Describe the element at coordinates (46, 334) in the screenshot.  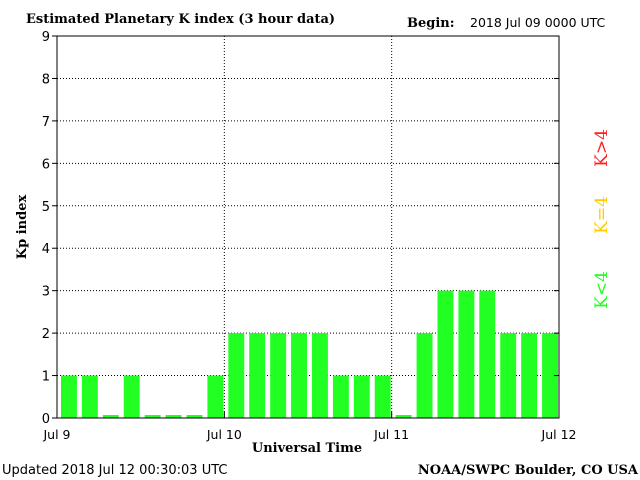
I see `y-tick-label: 2` at that location.